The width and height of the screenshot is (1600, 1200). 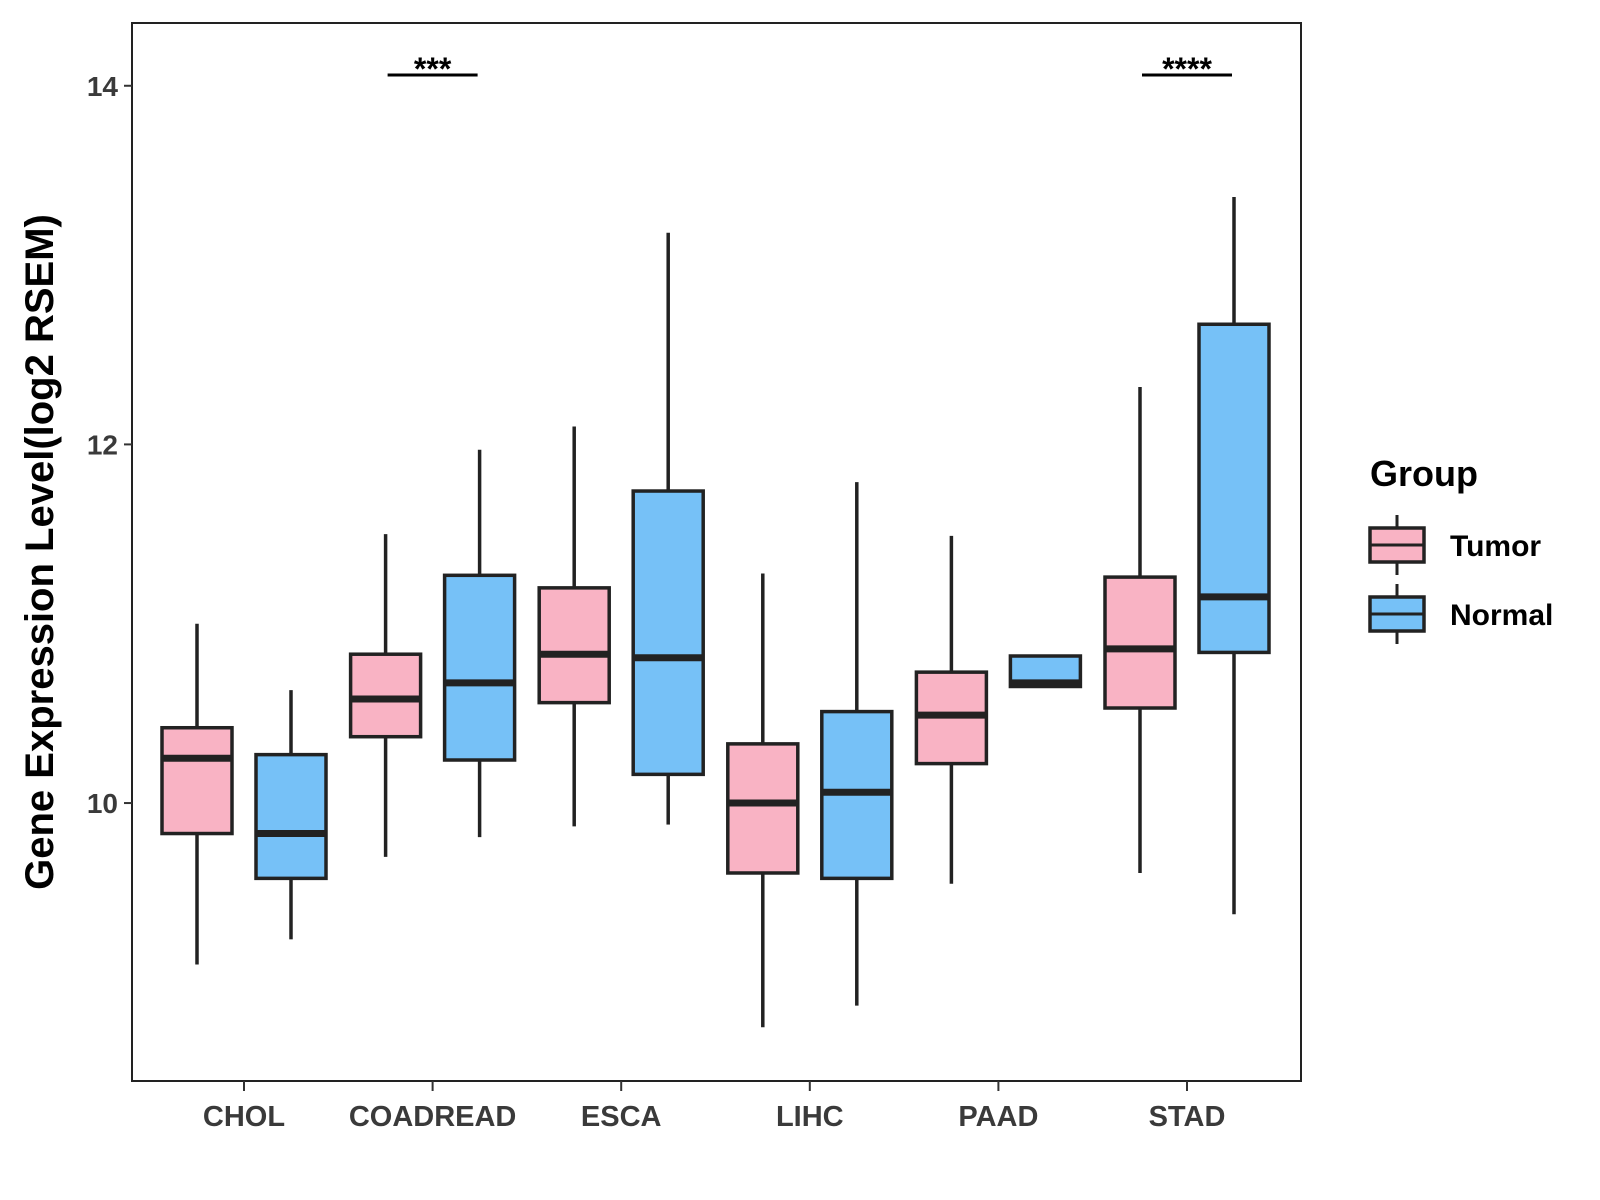 I want to click on box-paad-tumor, so click(x=951, y=709).